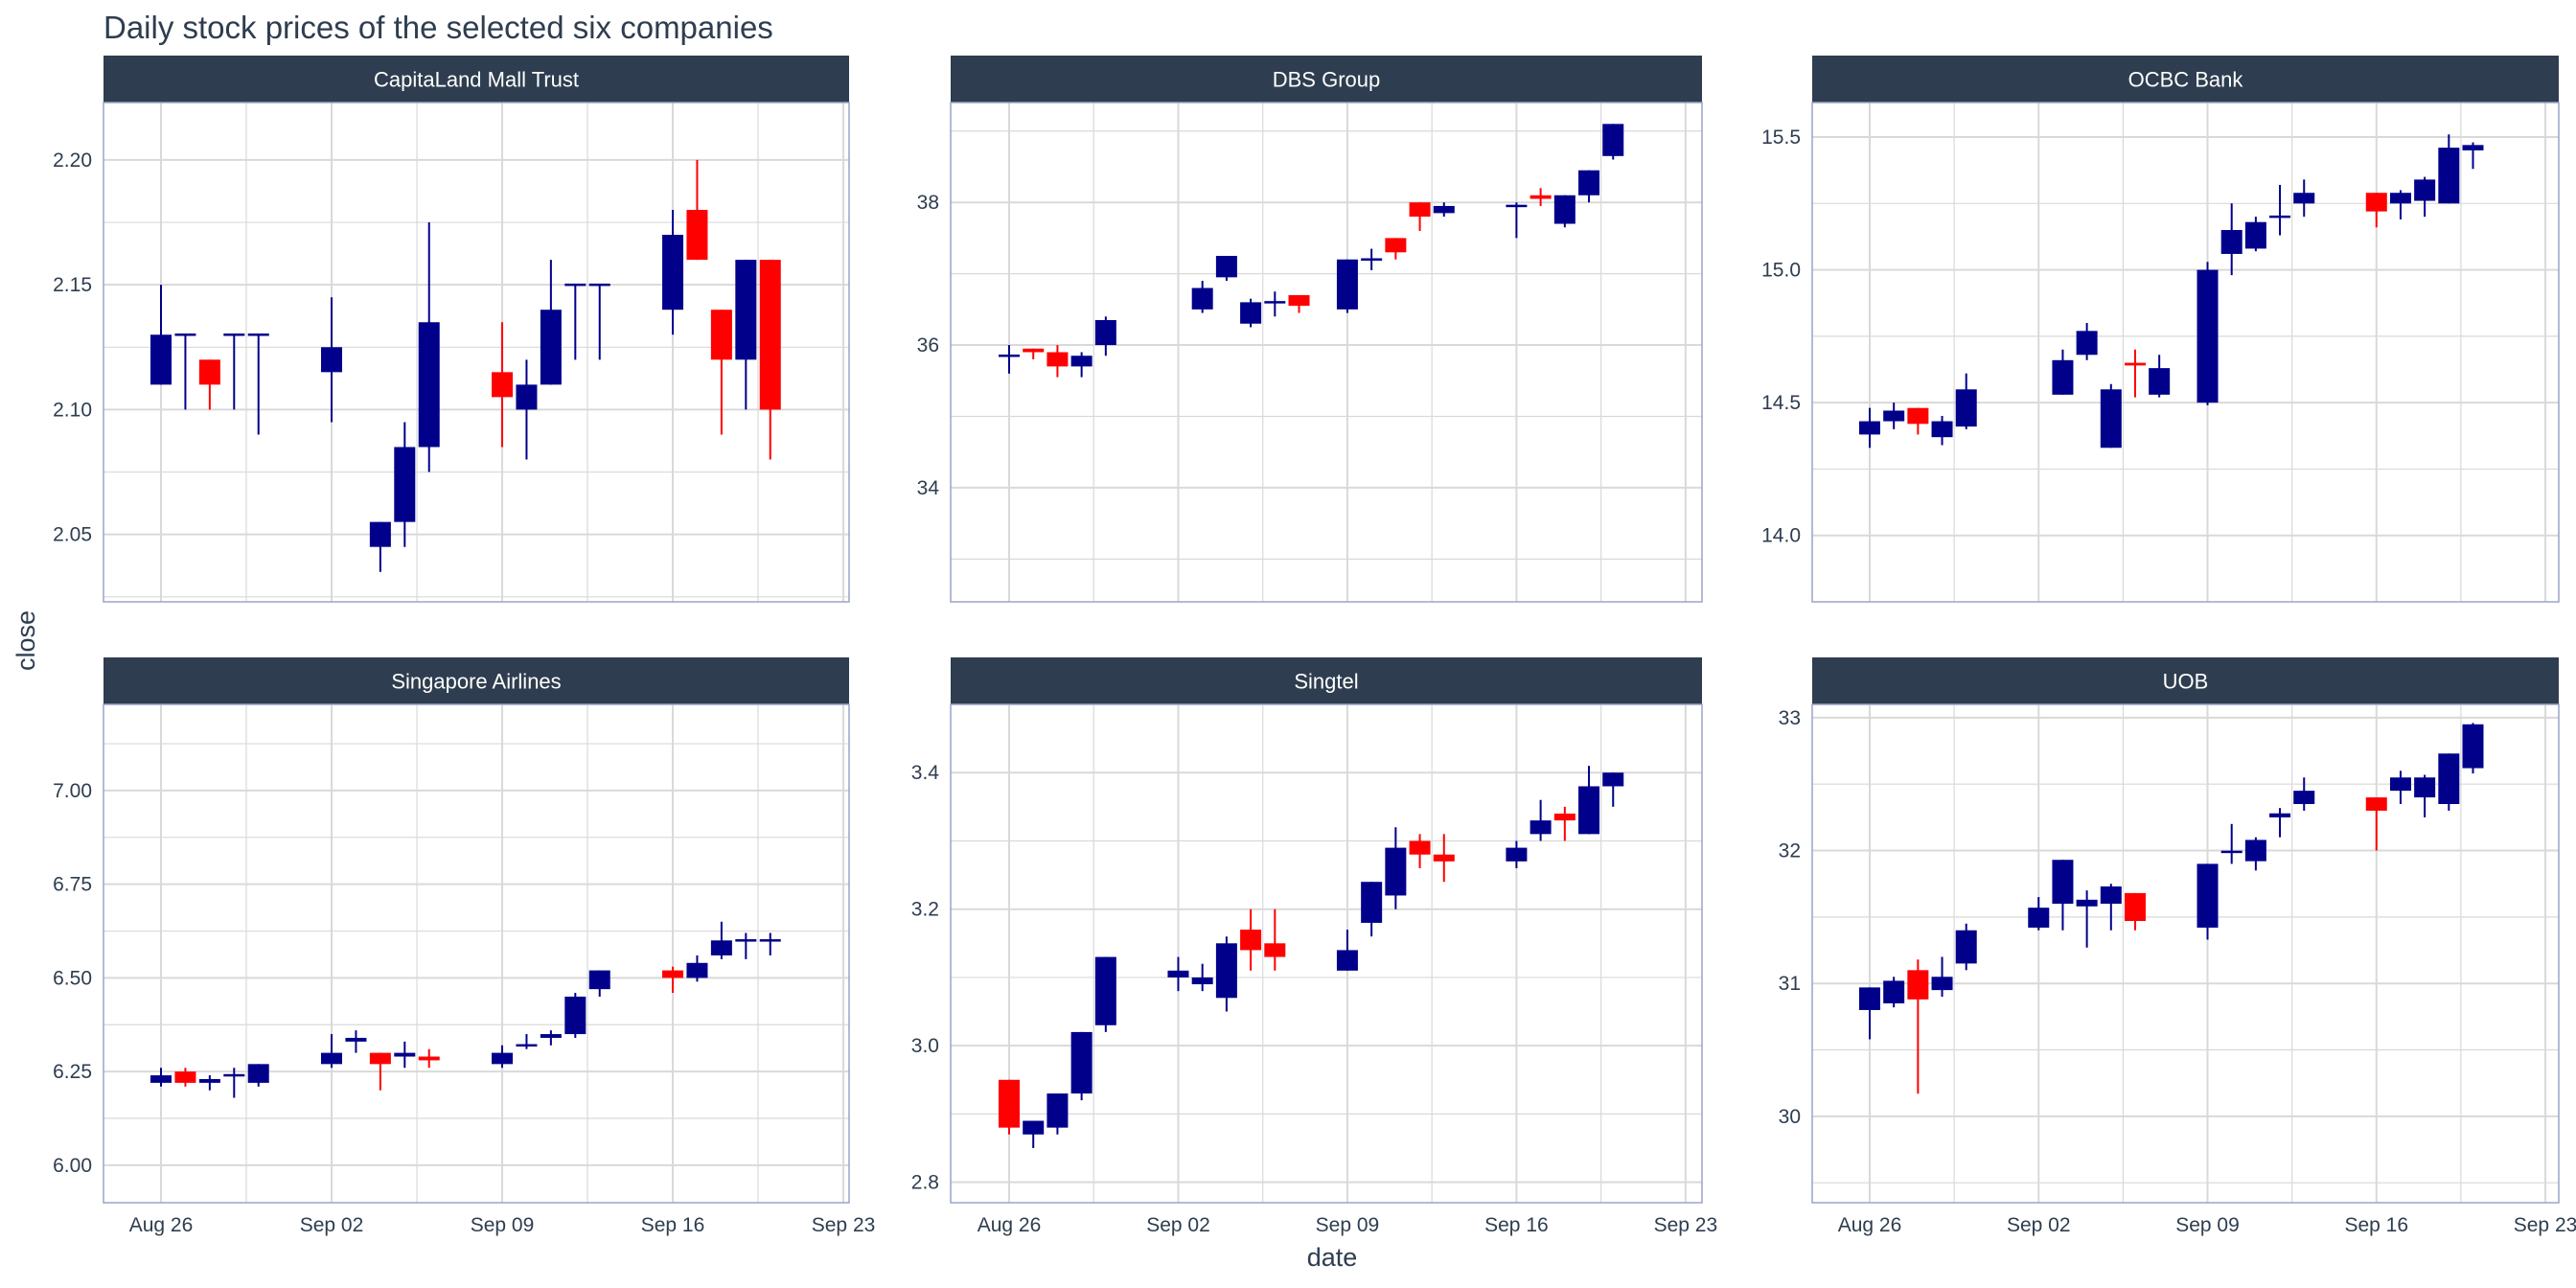  Describe the element at coordinates (1790, 851) in the screenshot. I see `y-tick-label: 32` at that location.